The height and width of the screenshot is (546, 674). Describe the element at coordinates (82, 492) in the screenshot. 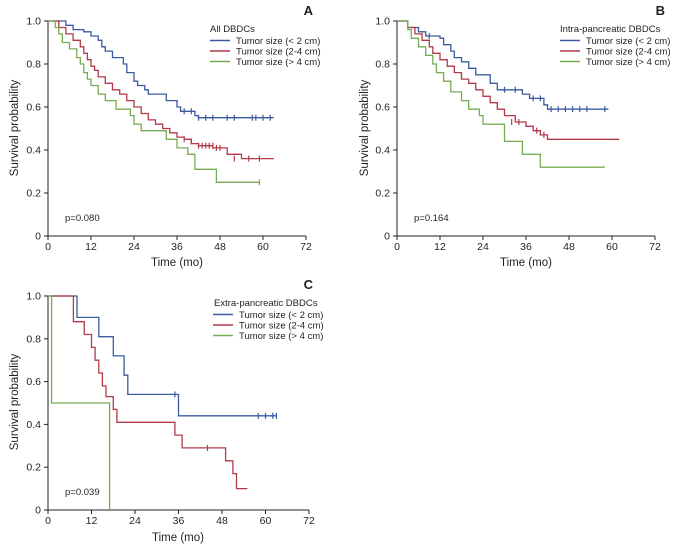

I see `p-value: p=0.039` at that location.